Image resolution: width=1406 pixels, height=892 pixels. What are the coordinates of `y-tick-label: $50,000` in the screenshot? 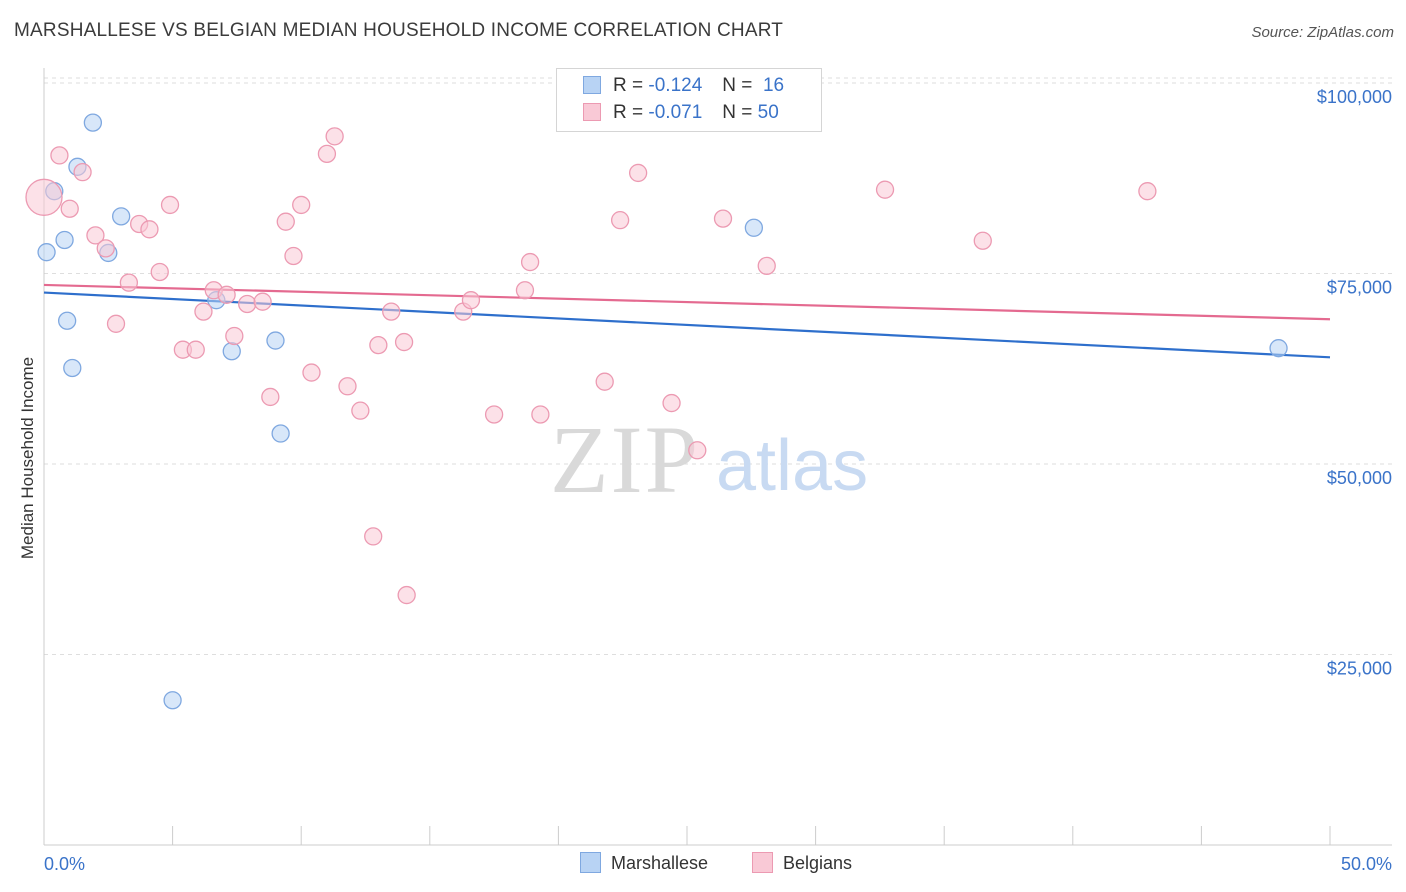 It's located at (1359, 478).